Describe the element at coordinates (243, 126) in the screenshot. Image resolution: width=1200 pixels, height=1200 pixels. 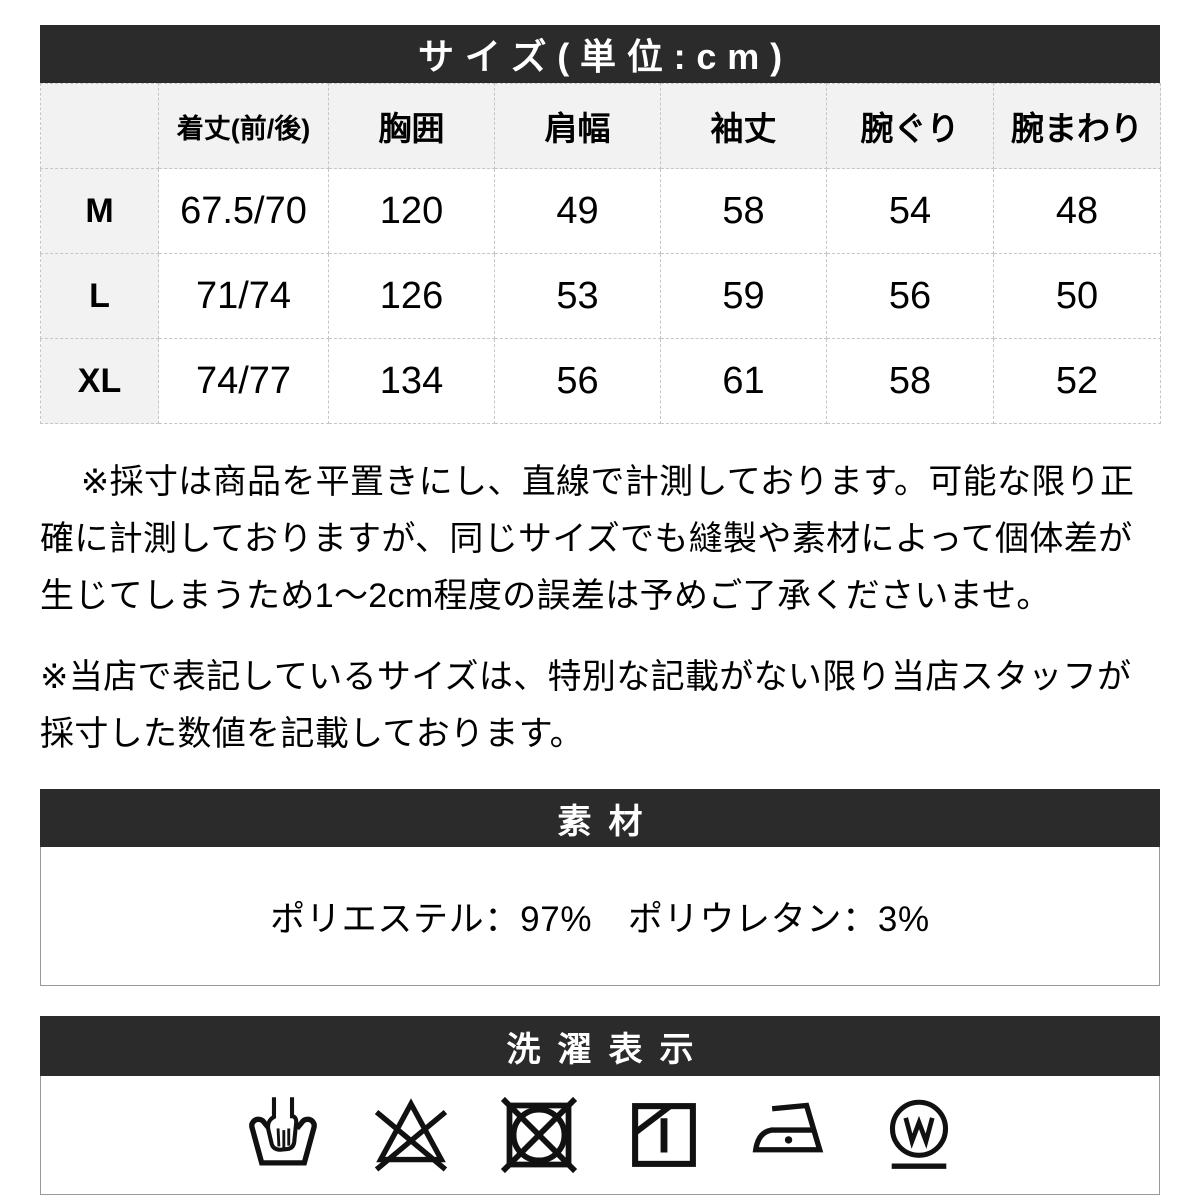
I see `column-header-length: 着丈(前/後)` at that location.